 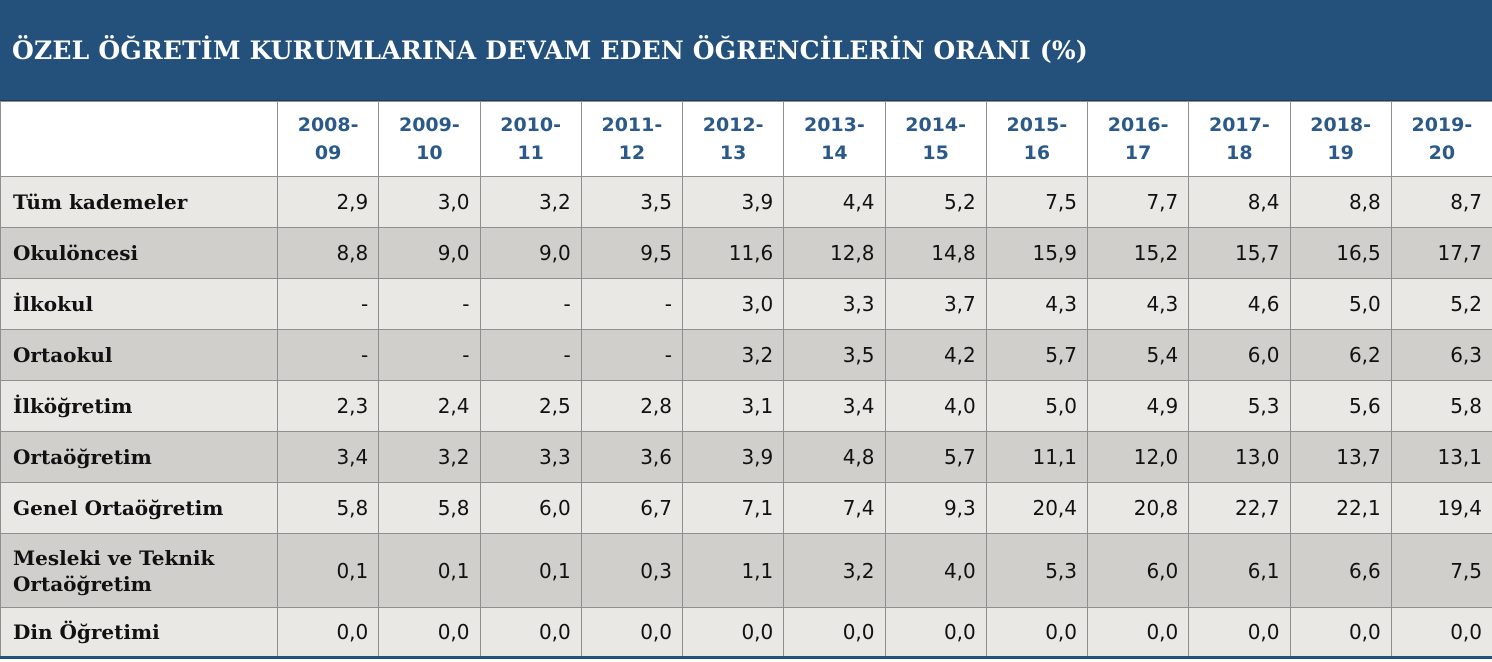 What do you see at coordinates (139, 304) in the screenshot?
I see `row-label: İlkokul` at bounding box center [139, 304].